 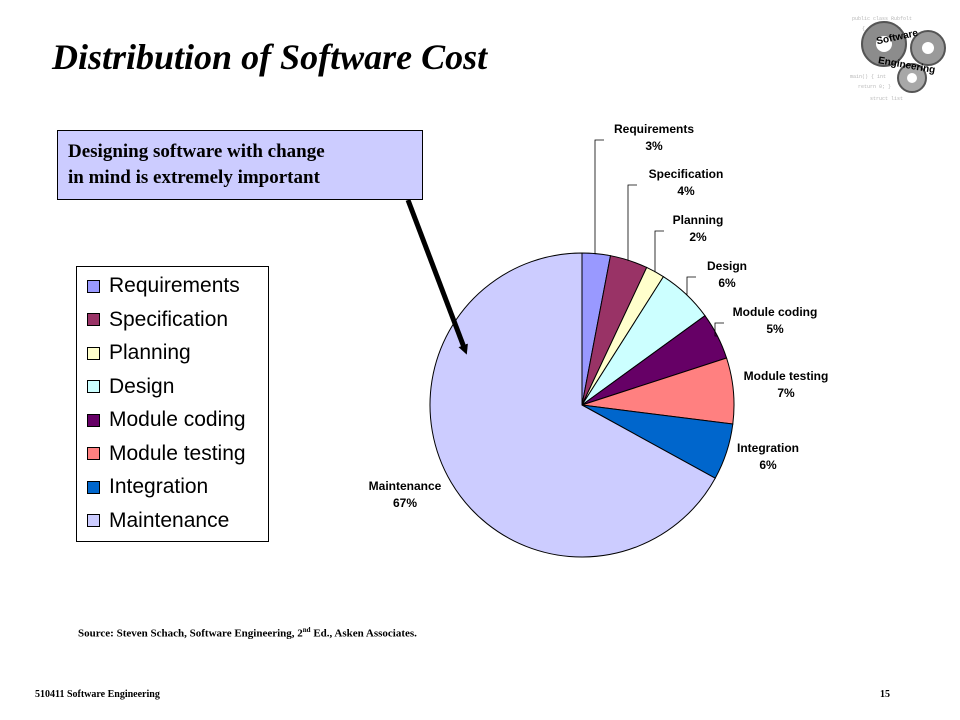 I want to click on pie-slice-maintenance, so click(x=572, y=405).